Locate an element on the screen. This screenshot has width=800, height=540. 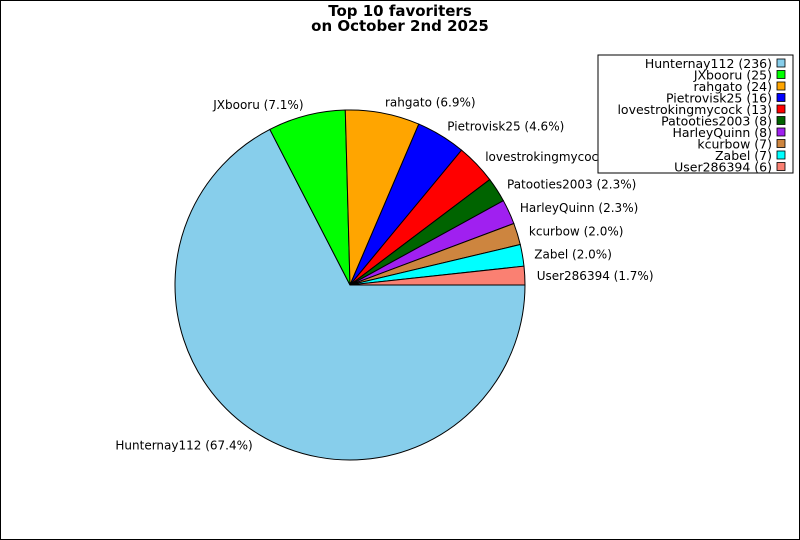
legend-label-kcurbow: kcurbow (7) is located at coordinates (734, 144).